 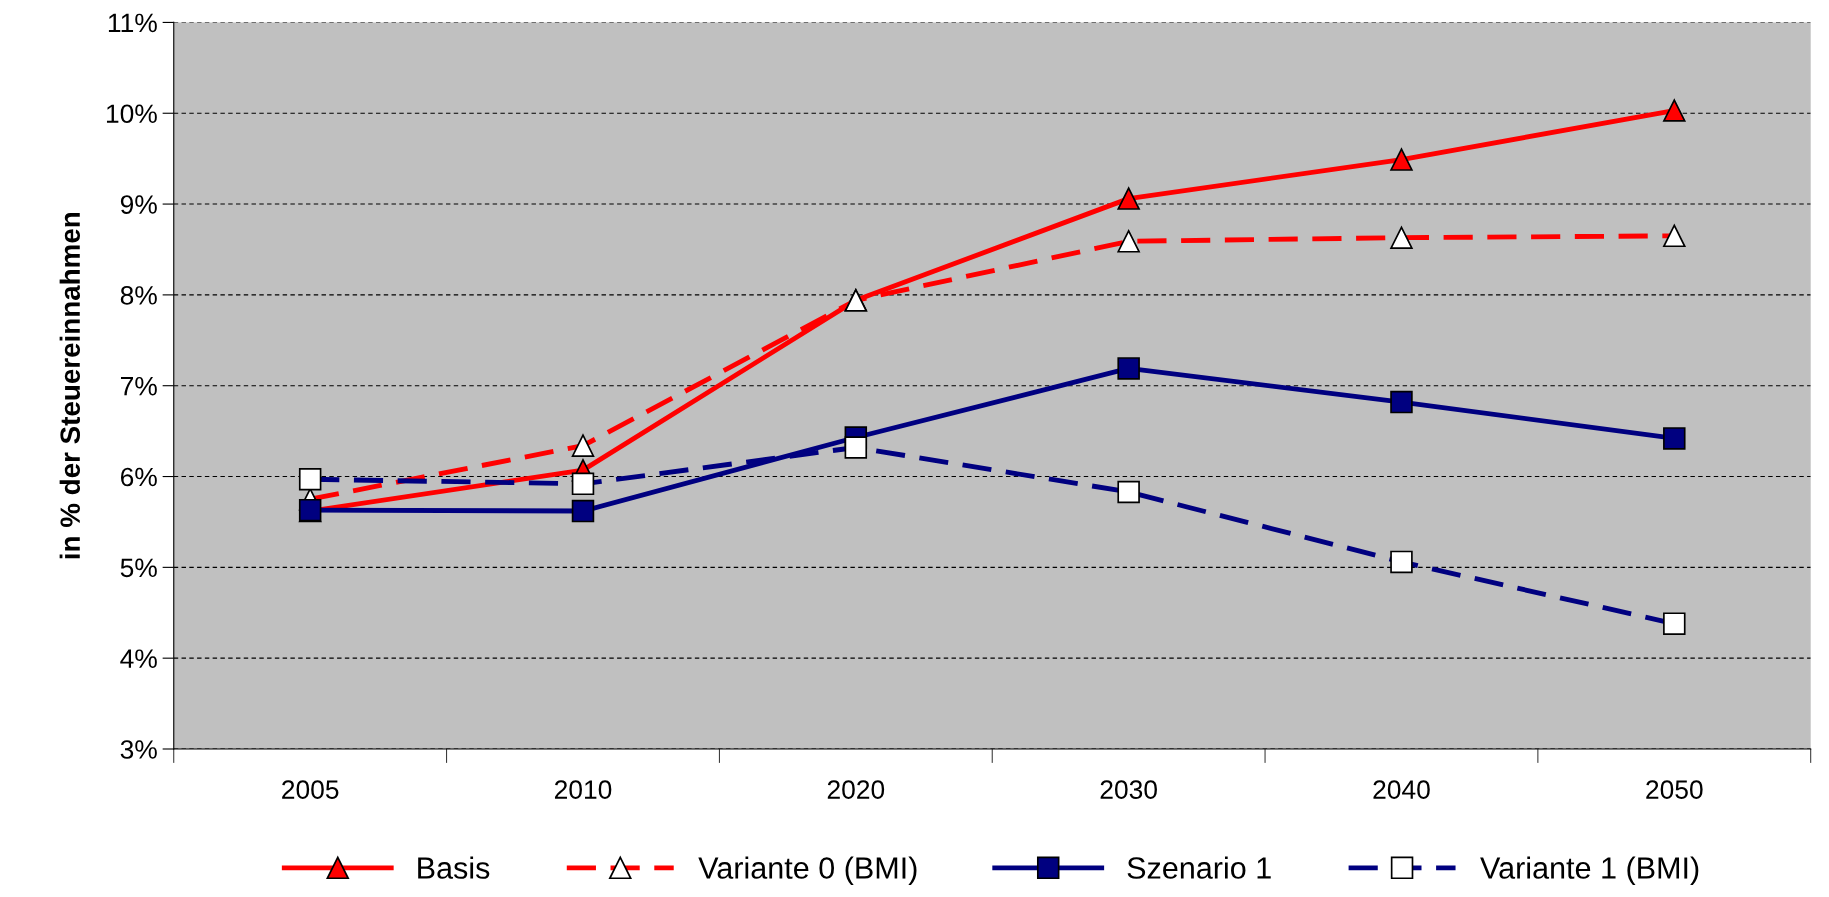 What do you see at coordinates (856, 789) in the screenshot?
I see `x-tick-label: 2020` at bounding box center [856, 789].